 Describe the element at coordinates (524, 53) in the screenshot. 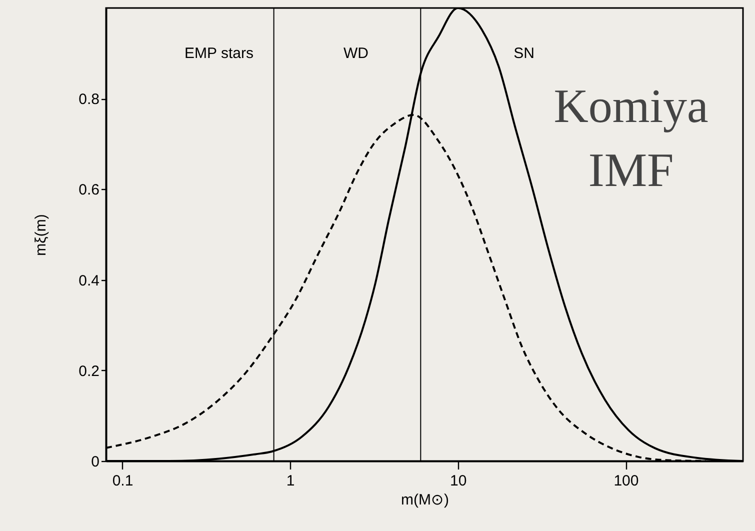

I see `annotation: SN` at that location.